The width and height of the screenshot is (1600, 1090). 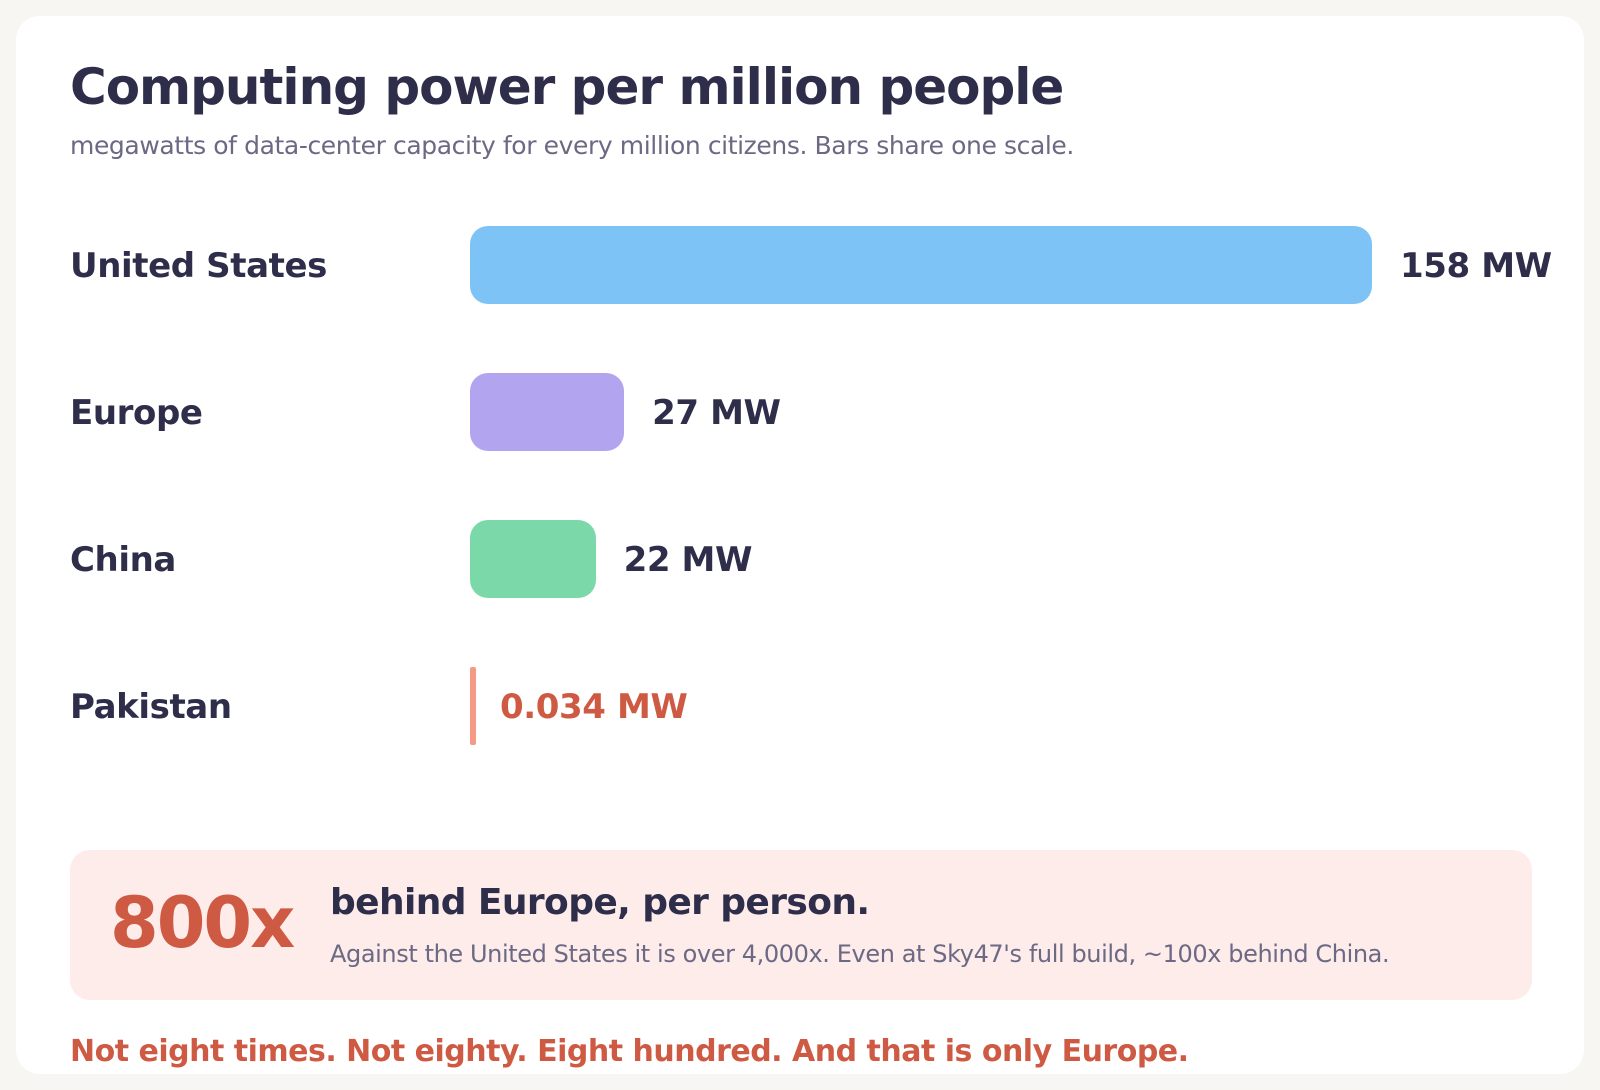 I want to click on category-label: Europe, so click(x=136, y=413).